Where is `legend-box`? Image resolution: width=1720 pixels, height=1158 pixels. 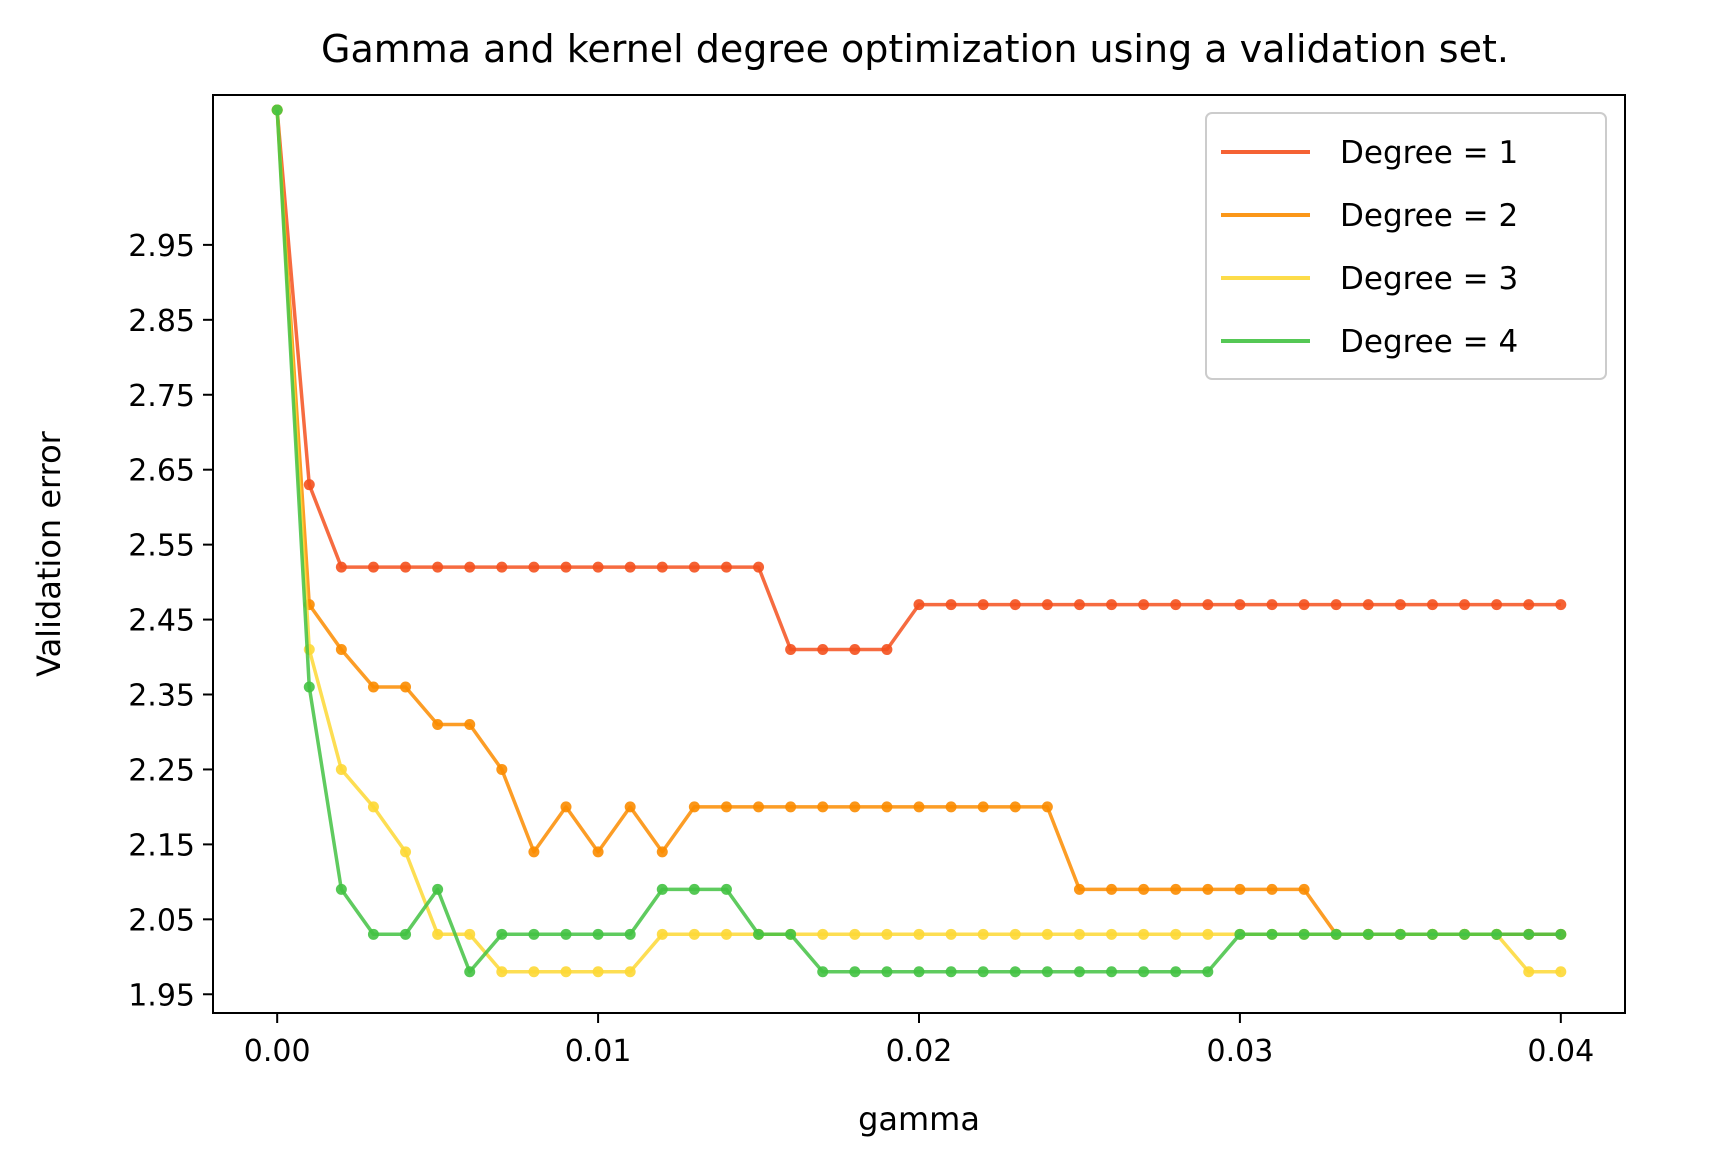 legend-box is located at coordinates (1406, 246).